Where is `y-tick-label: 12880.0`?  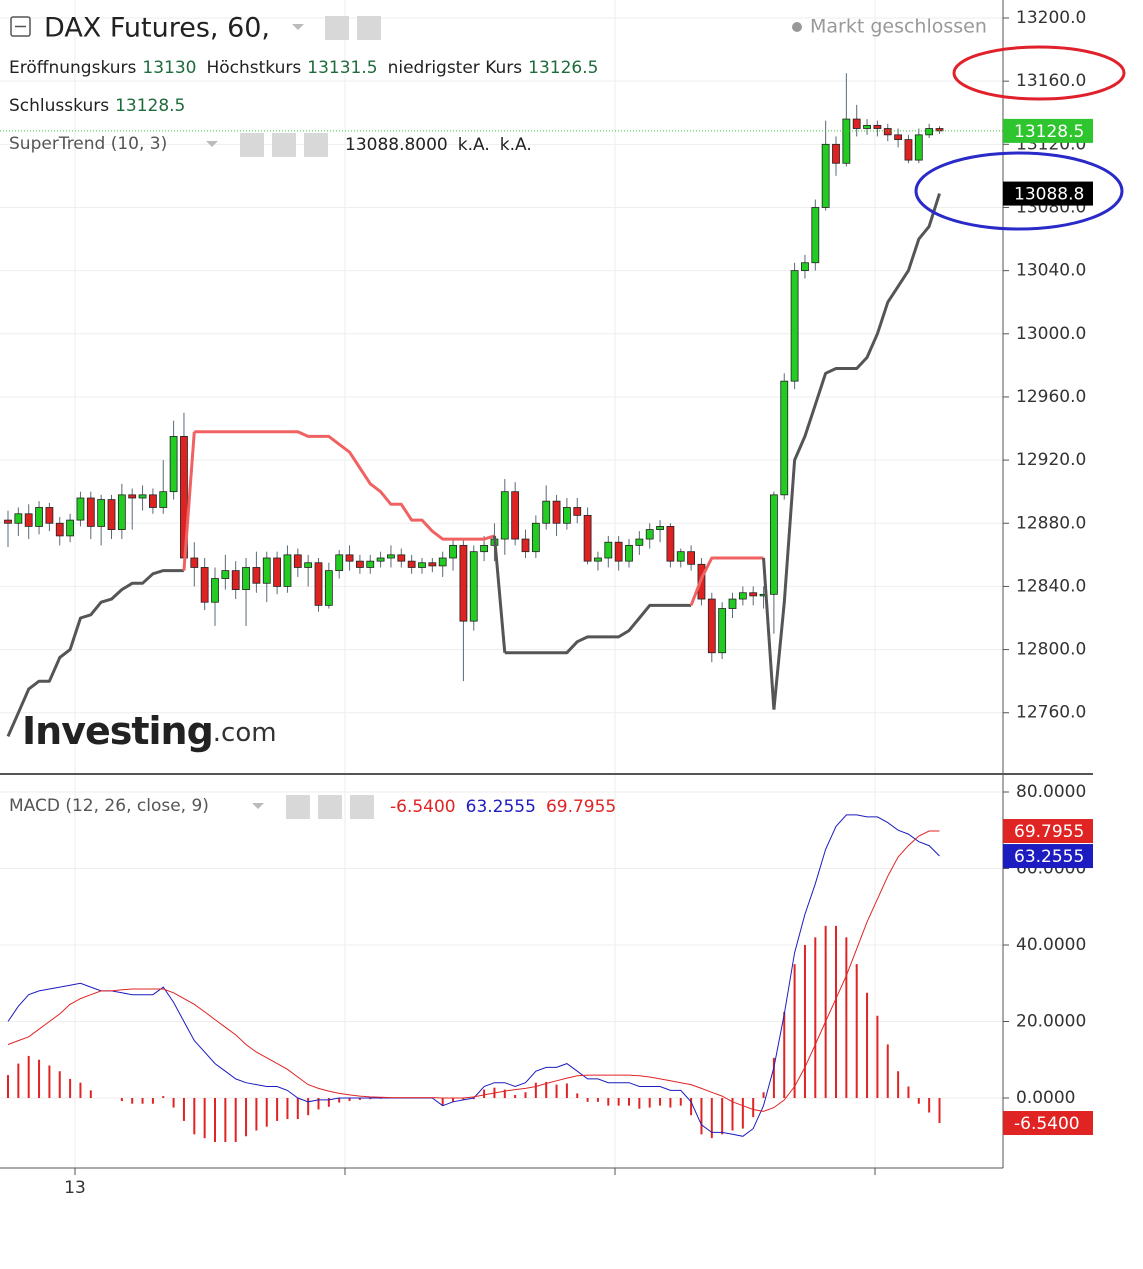
y-tick-label: 12880.0 is located at coordinates (1051, 523).